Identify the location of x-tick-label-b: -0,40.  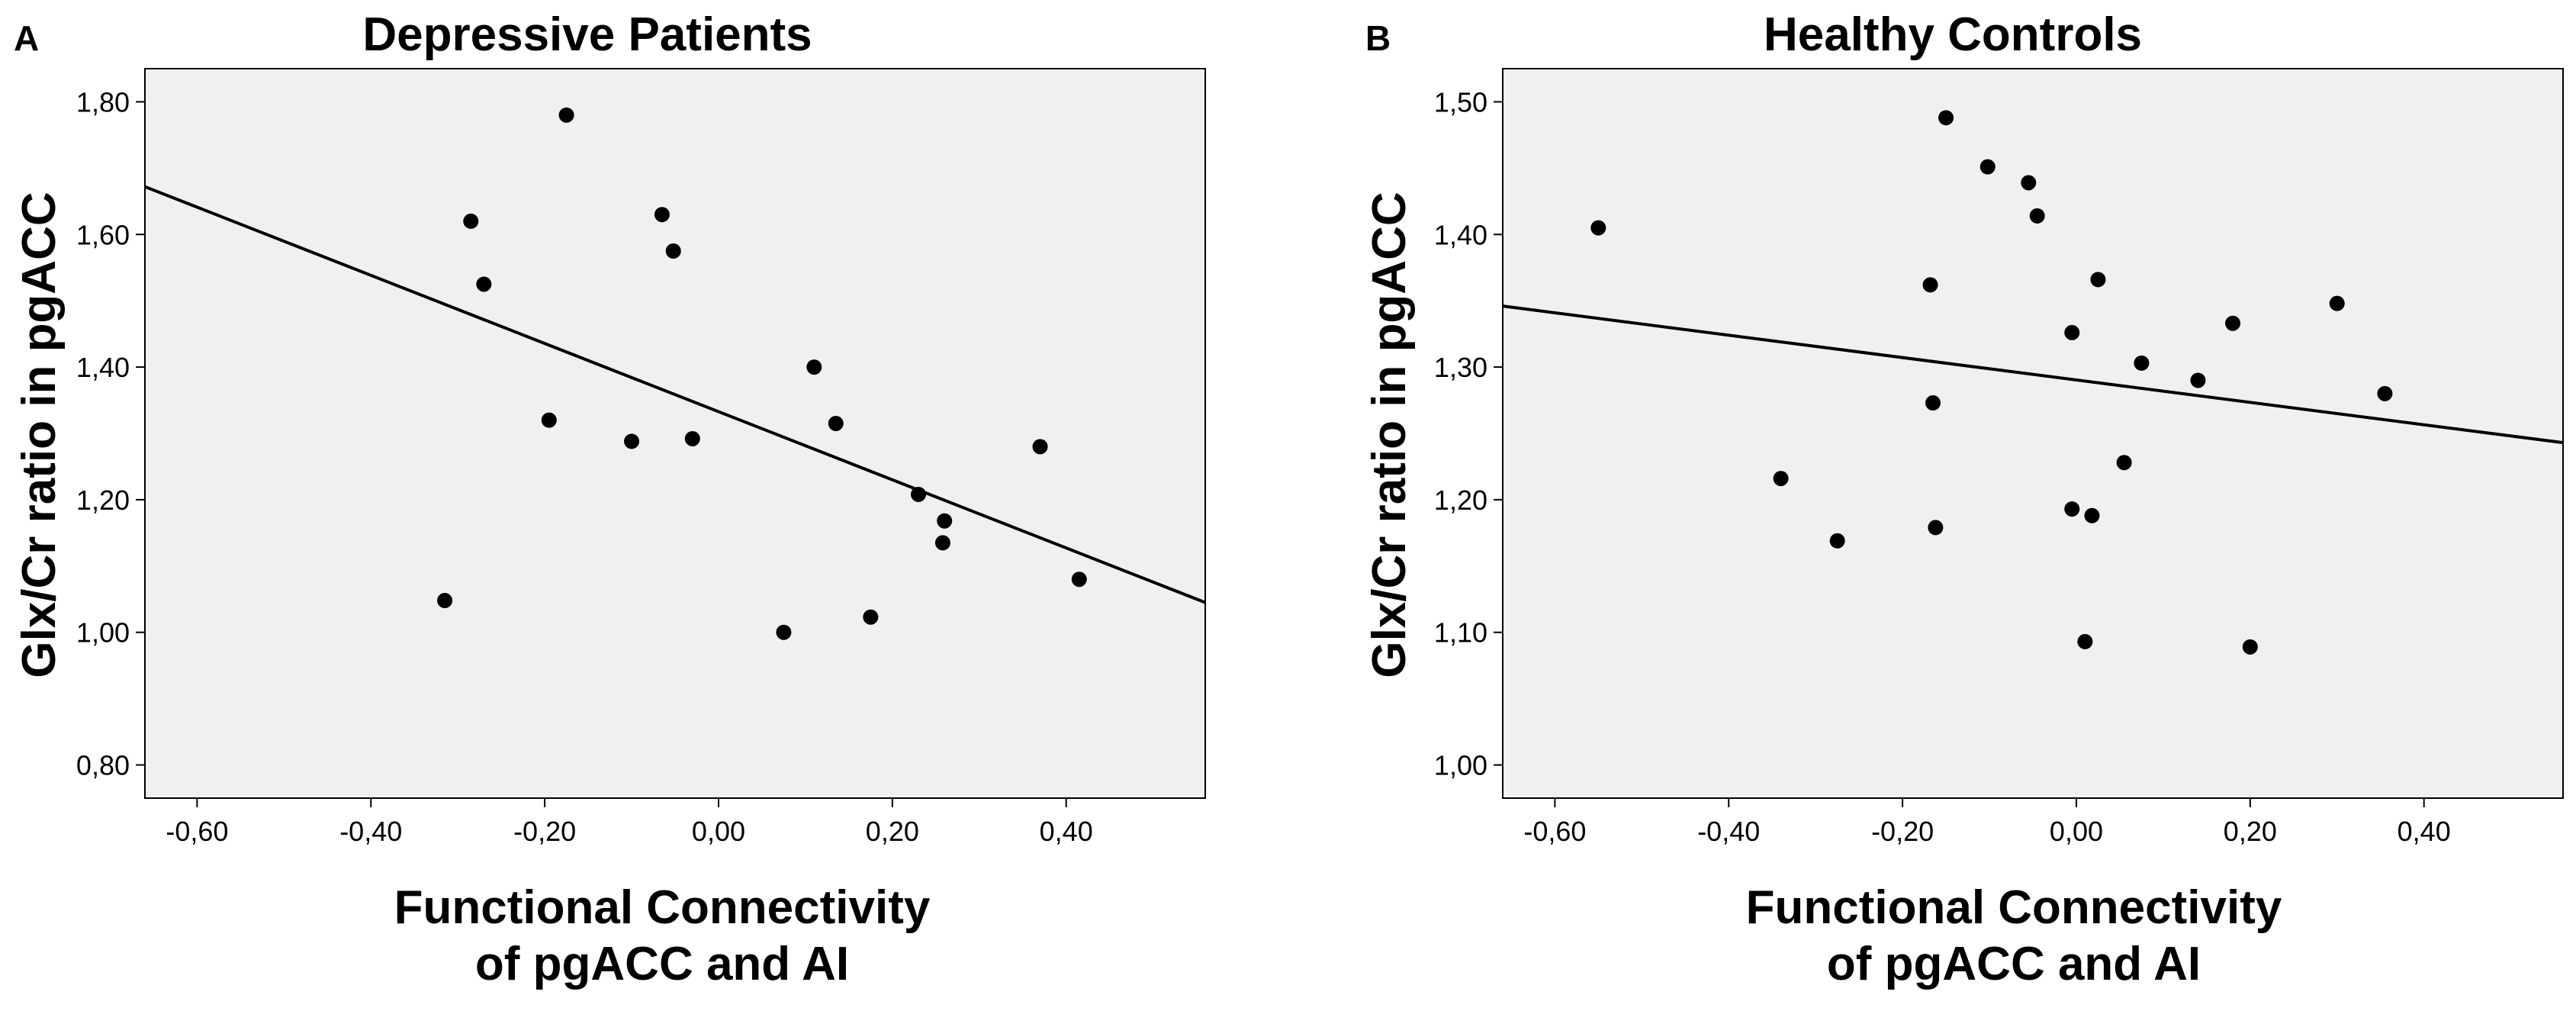
(1728, 831).